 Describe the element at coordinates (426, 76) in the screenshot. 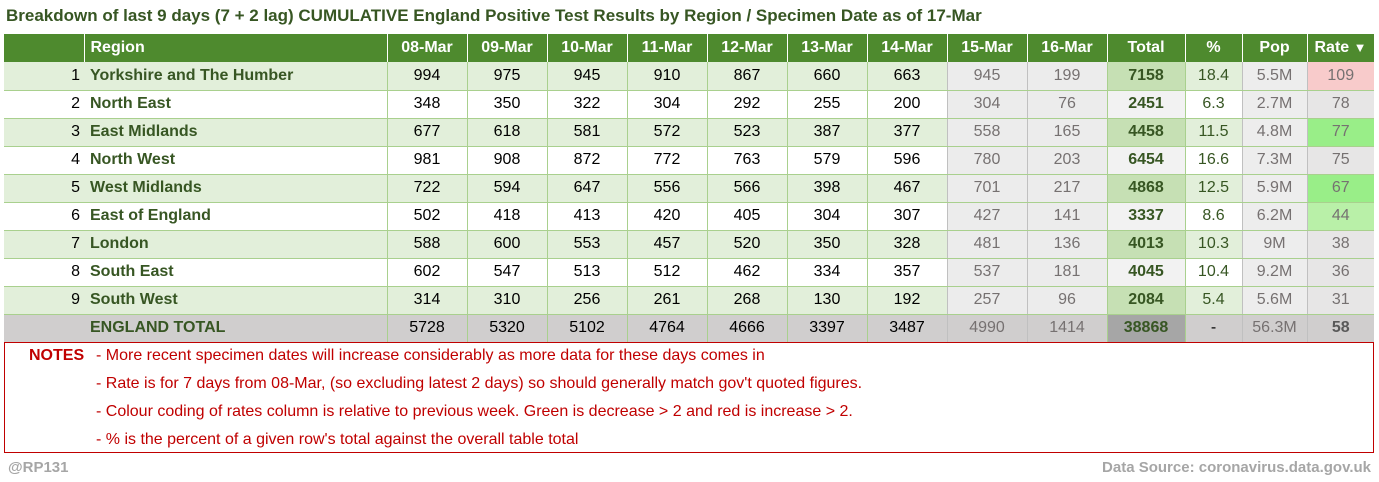

I see `day-value: 994` at that location.